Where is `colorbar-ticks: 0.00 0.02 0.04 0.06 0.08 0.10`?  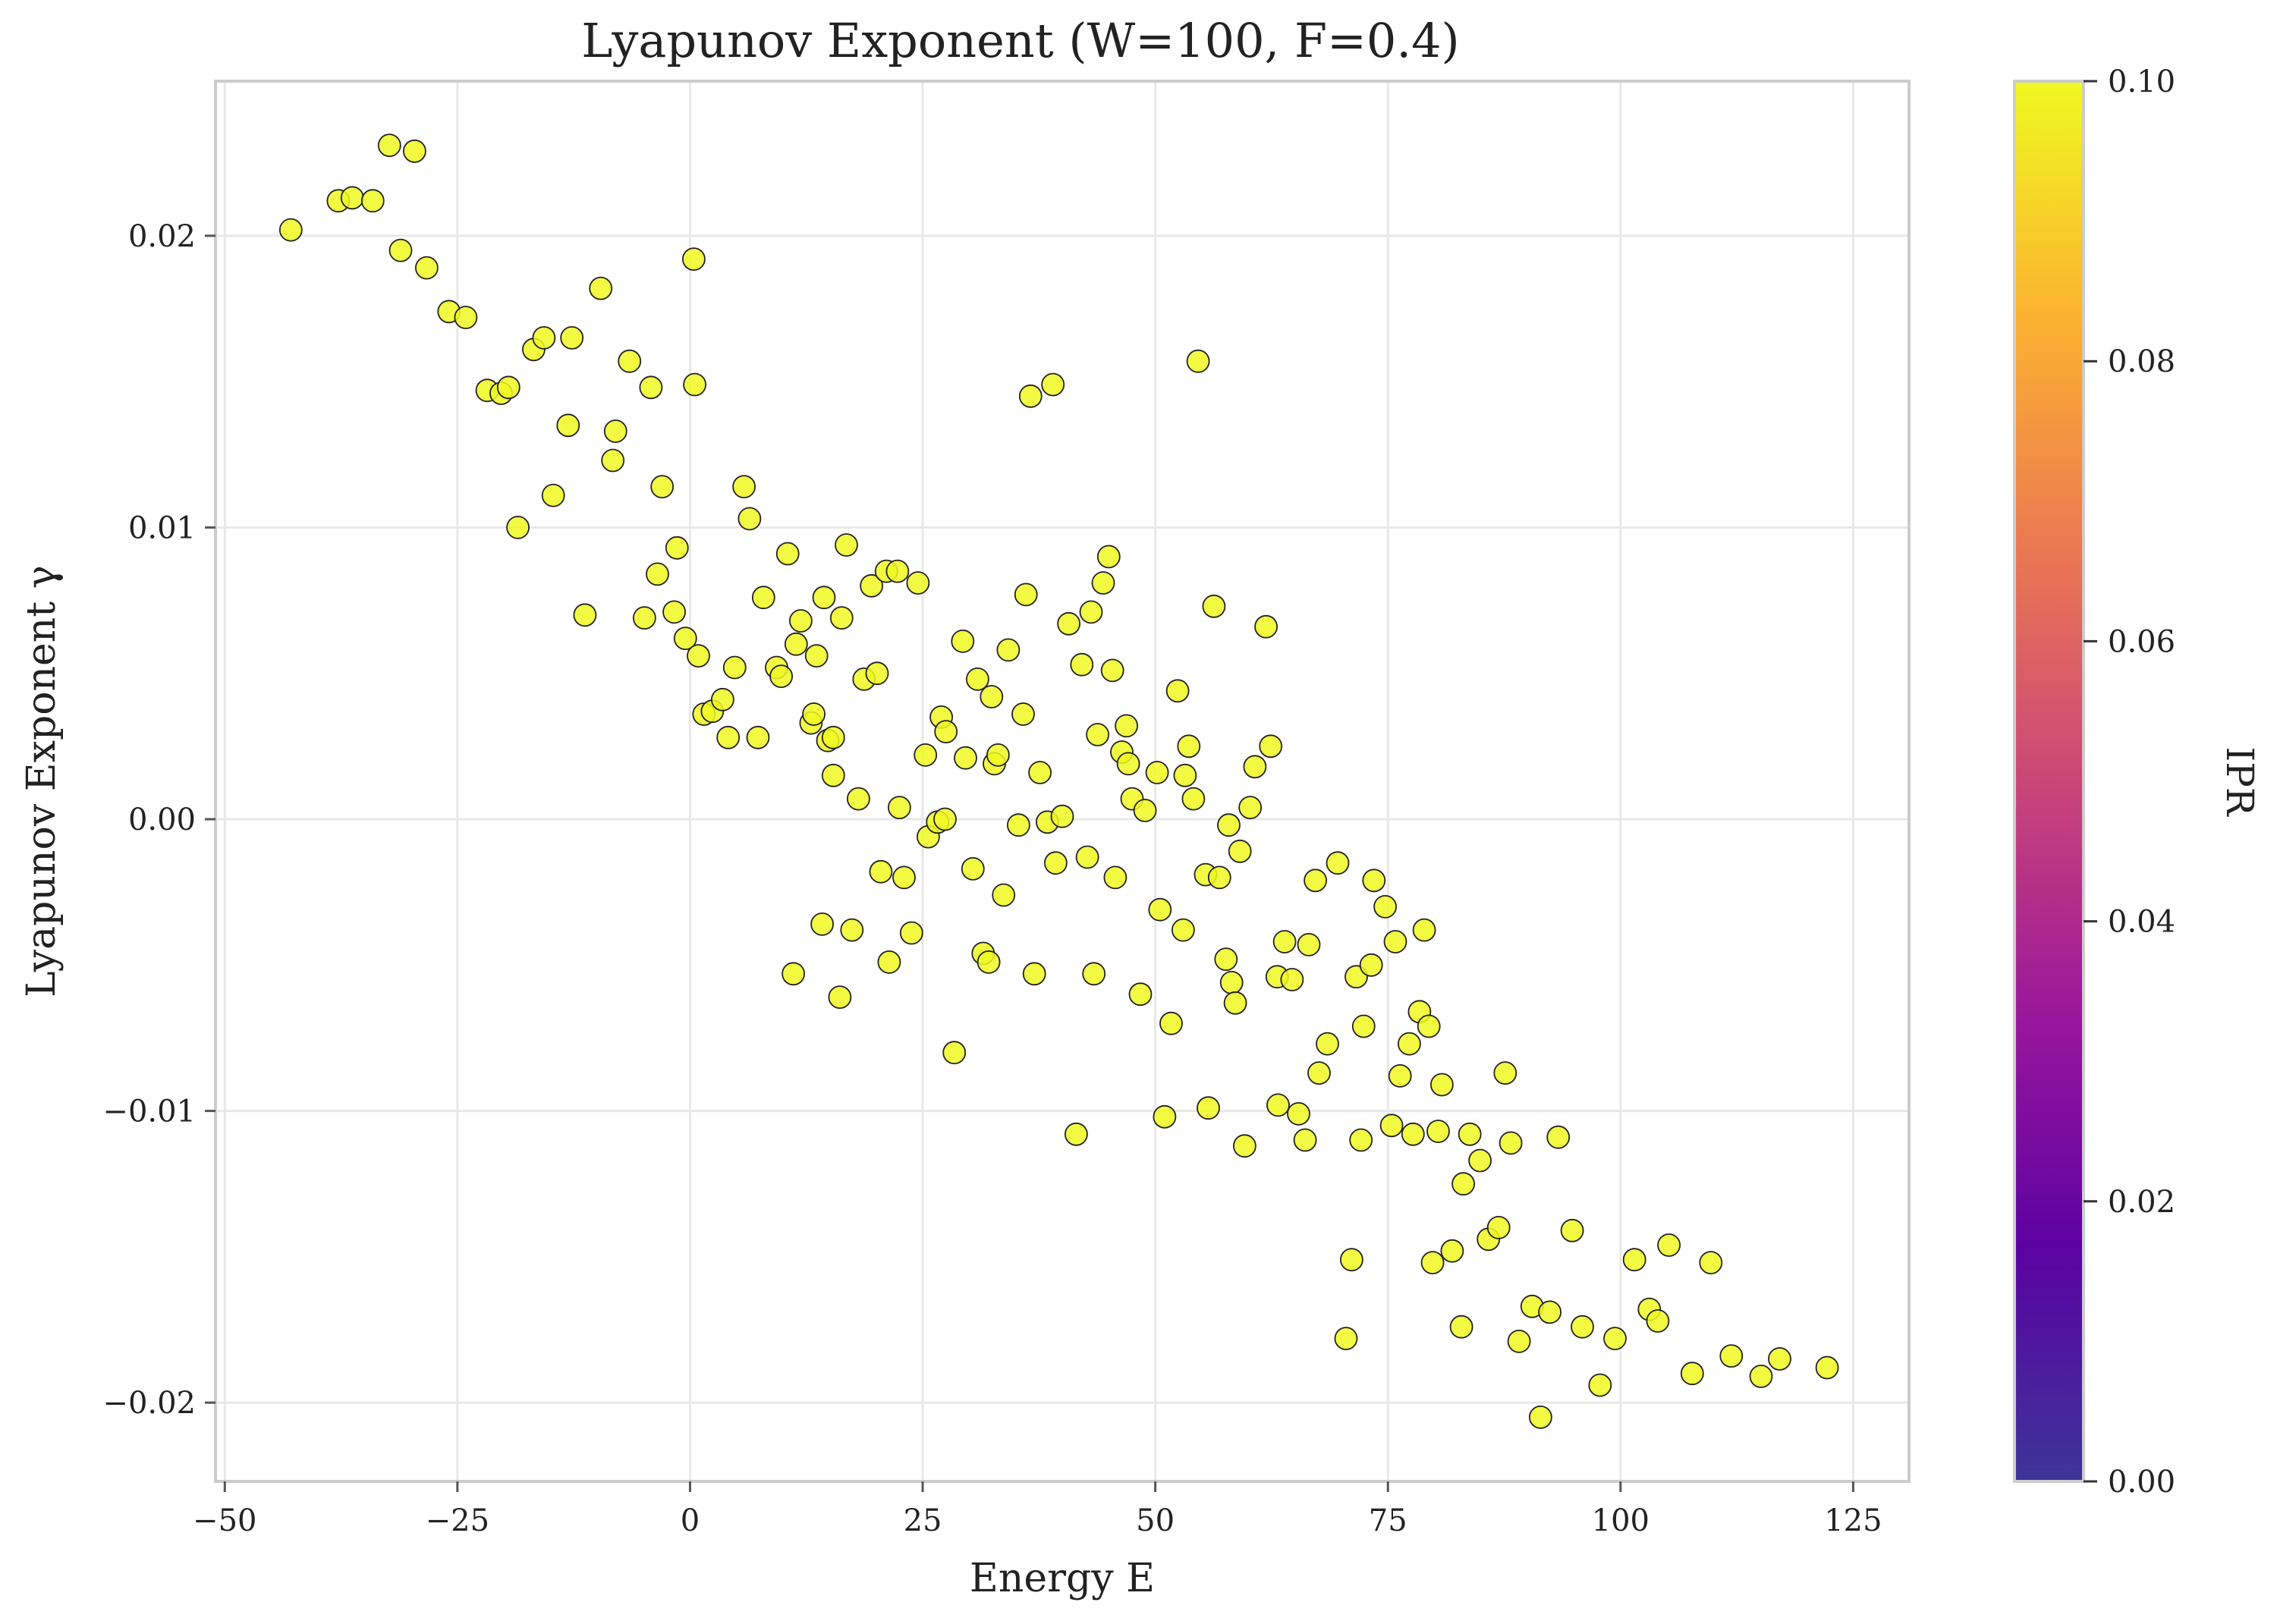
colorbar-ticks: 0.00 0.02 0.04 0.06 0.08 0.10 is located at coordinates (2129, 782).